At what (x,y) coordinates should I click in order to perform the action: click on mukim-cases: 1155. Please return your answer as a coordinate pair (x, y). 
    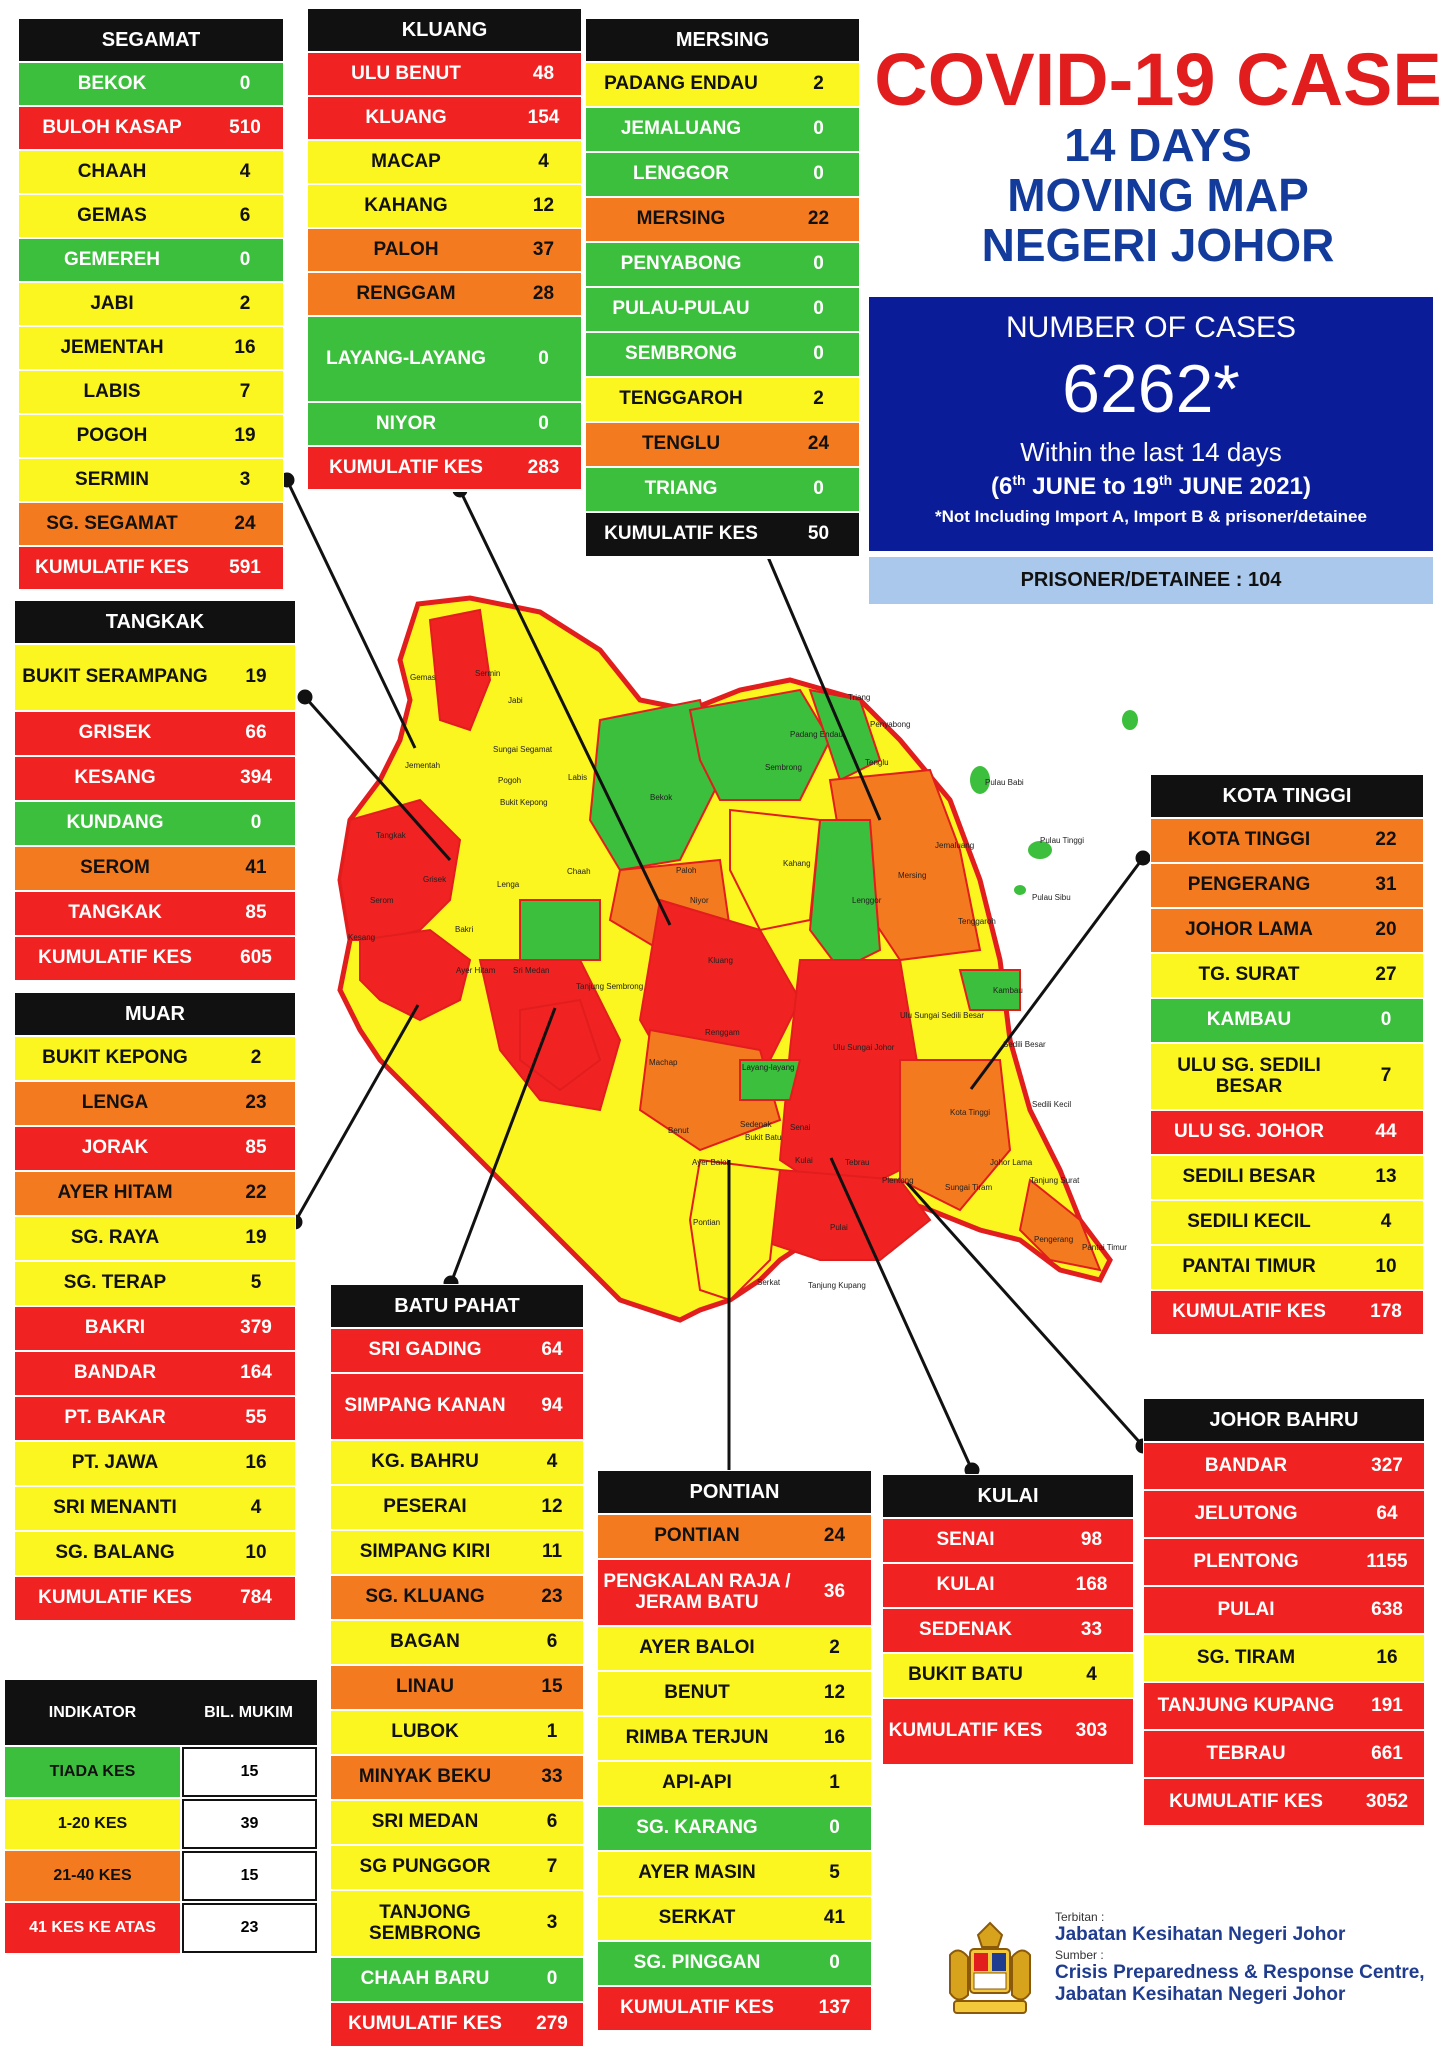
    Looking at the image, I should click on (1387, 1562).